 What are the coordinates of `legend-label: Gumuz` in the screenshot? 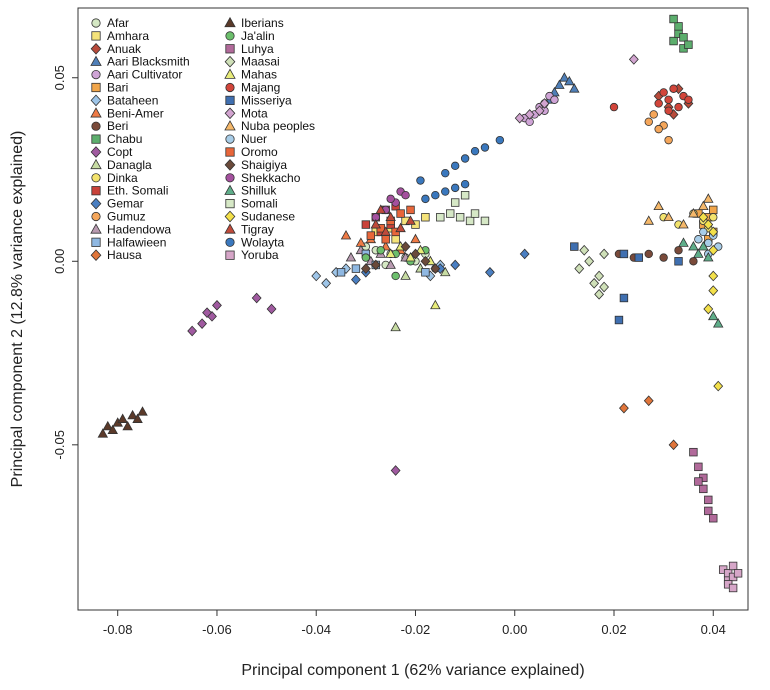 It's located at (126, 217).